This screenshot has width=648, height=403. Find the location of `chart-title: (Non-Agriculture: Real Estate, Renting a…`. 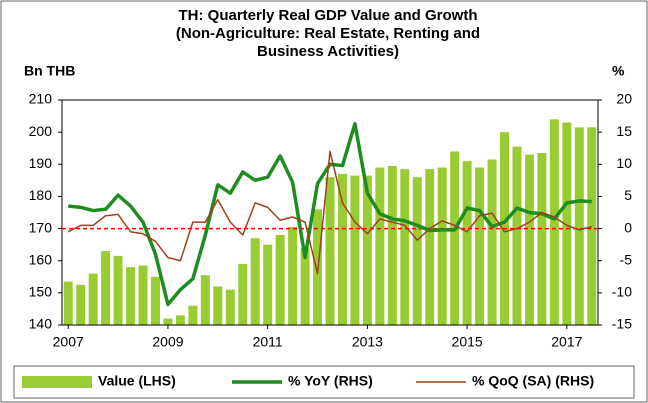

chart-title: (Non-Agriculture: Real Estate, Renting a… is located at coordinates (328, 33).